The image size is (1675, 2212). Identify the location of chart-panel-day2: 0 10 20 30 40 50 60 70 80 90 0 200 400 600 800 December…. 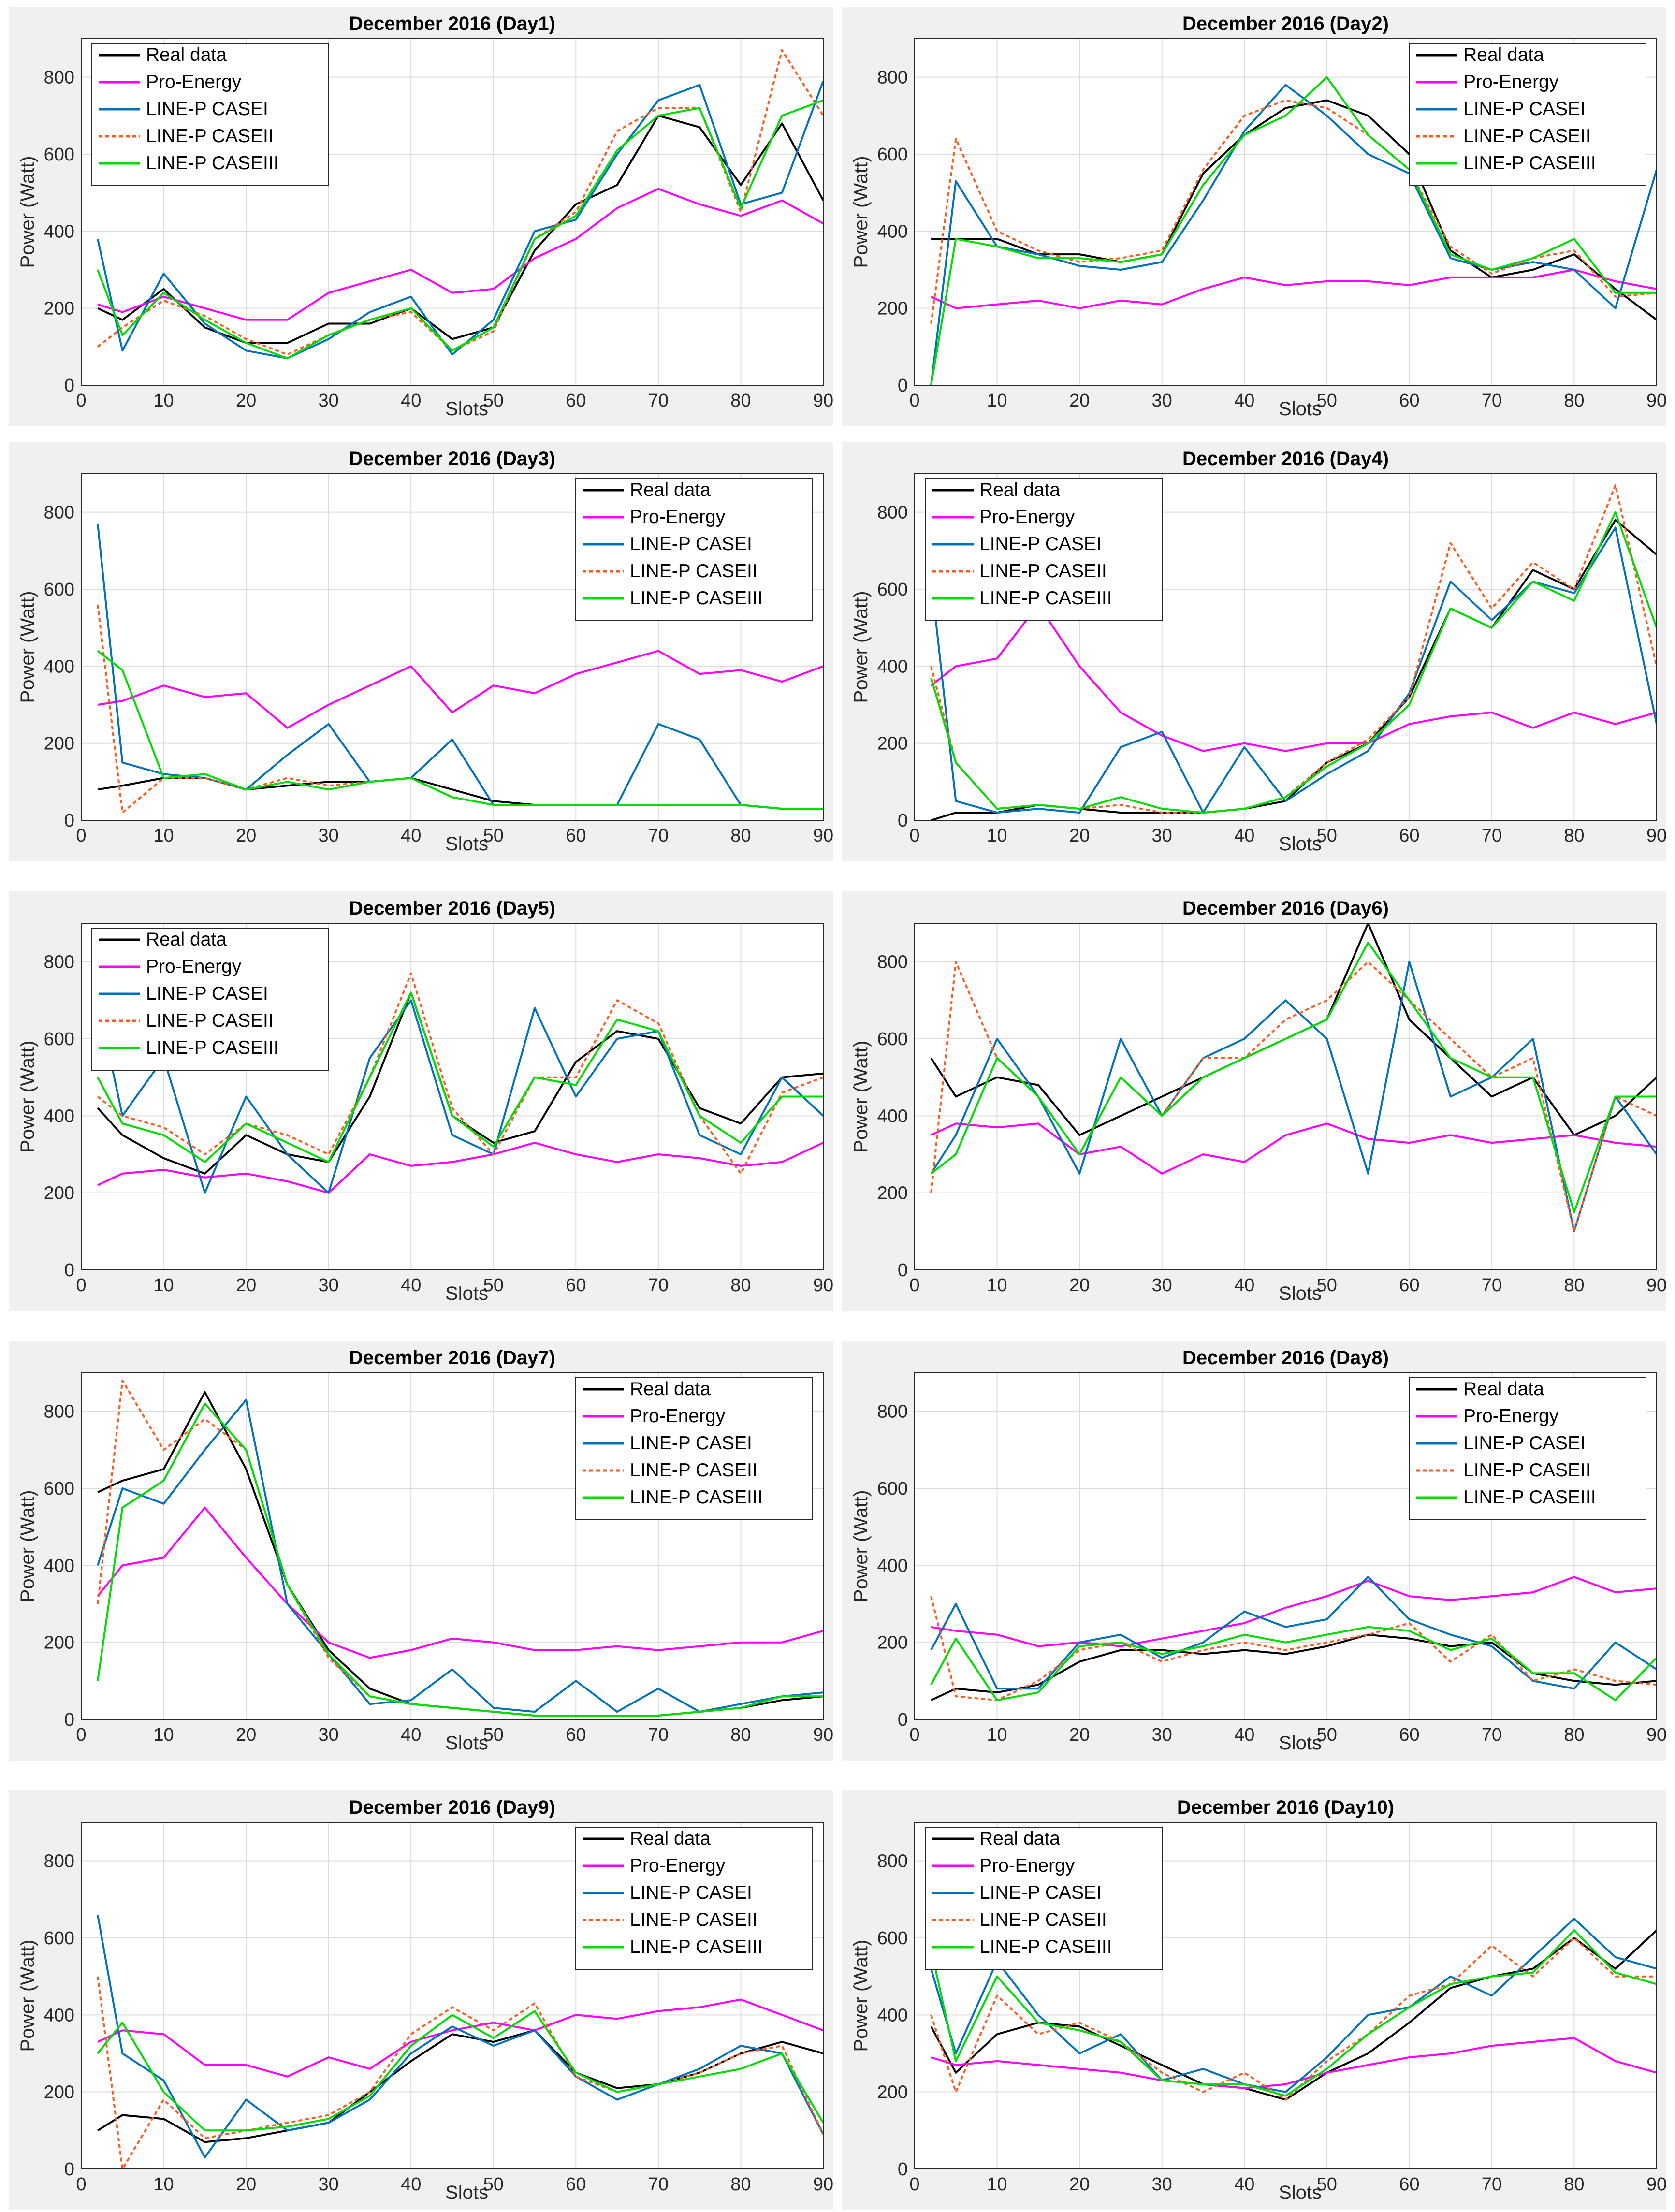
(1254, 216).